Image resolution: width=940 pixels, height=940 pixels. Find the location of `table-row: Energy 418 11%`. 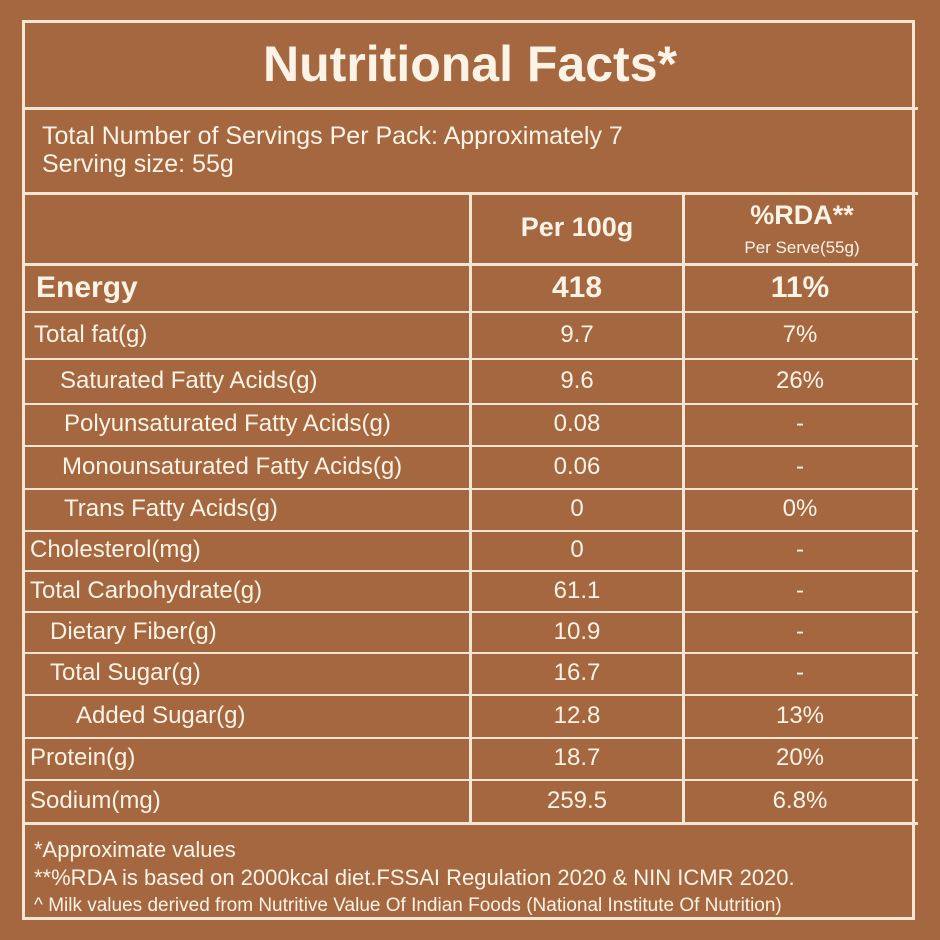

table-row: Energy 418 11% is located at coordinates (470, 287).